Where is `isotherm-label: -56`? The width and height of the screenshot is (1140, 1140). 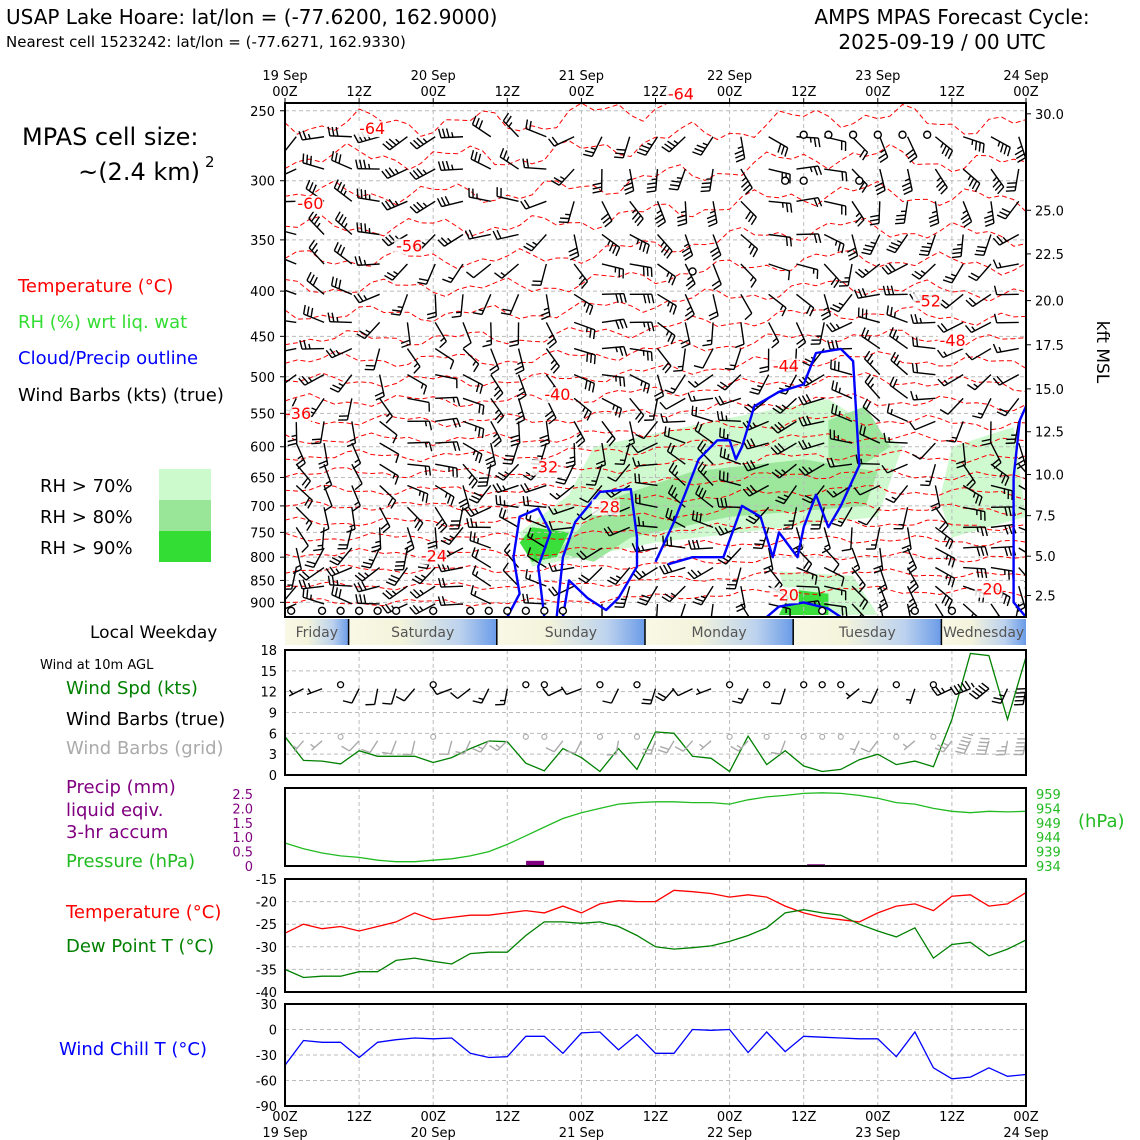
isotherm-label: -56 is located at coordinates (409, 246).